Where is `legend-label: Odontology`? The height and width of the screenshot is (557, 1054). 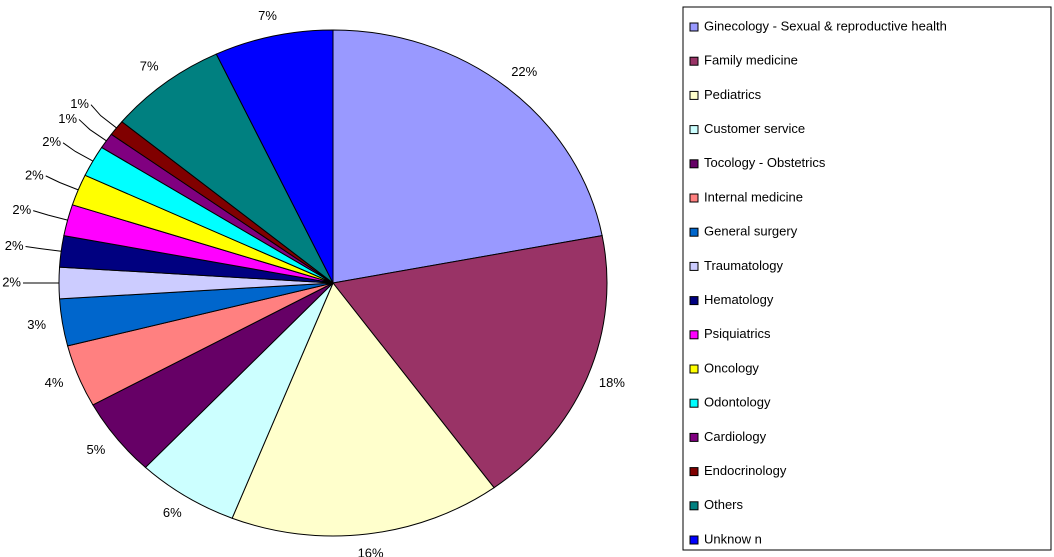 legend-label: Odontology is located at coordinates (737, 402).